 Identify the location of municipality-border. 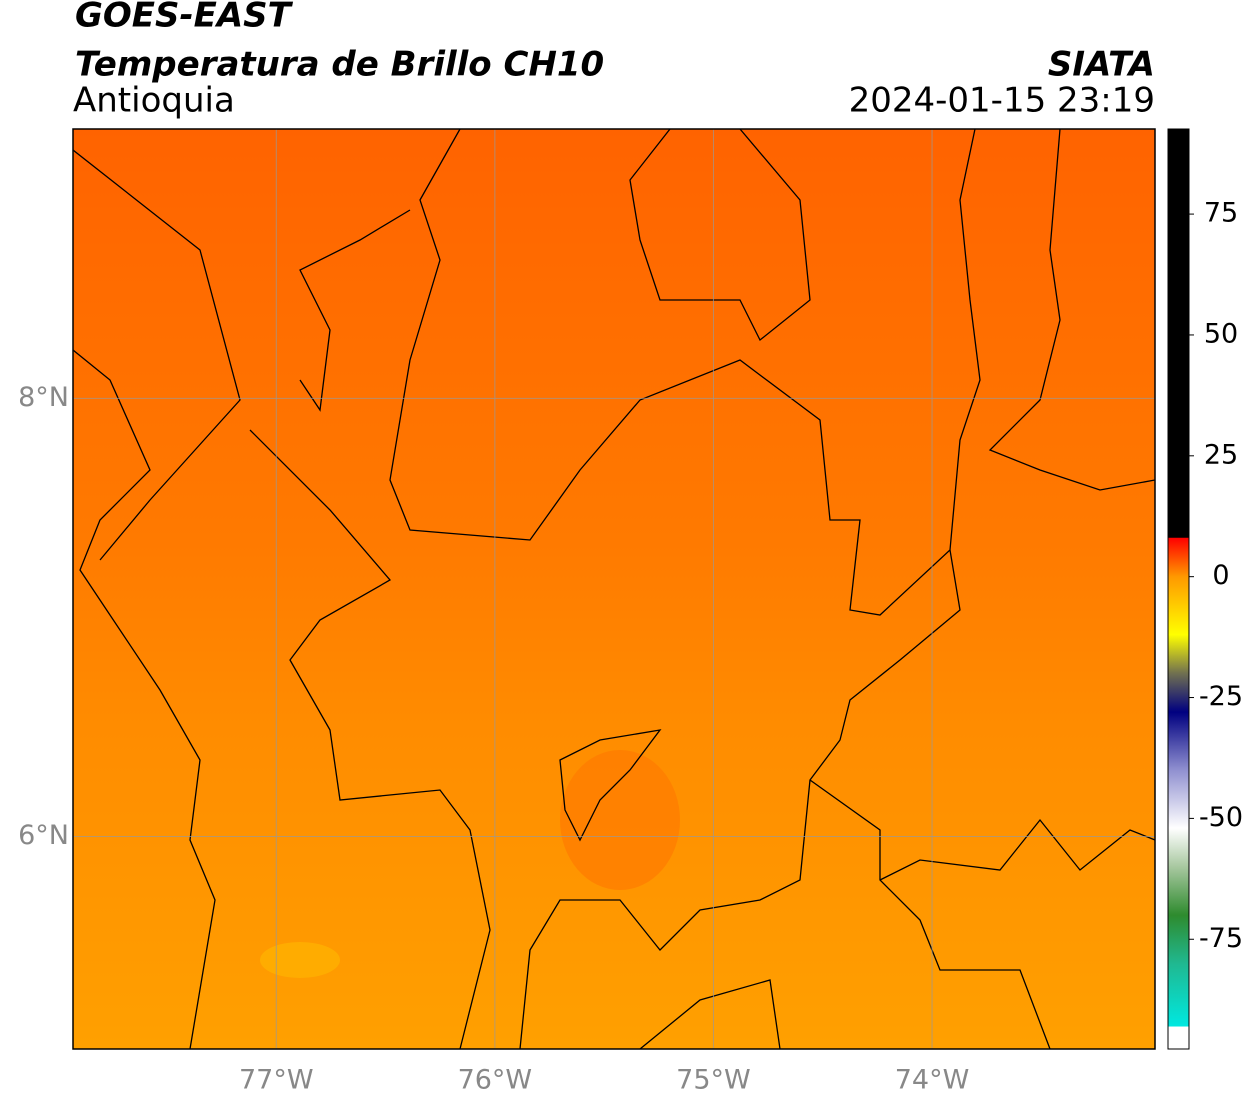
(610, 785).